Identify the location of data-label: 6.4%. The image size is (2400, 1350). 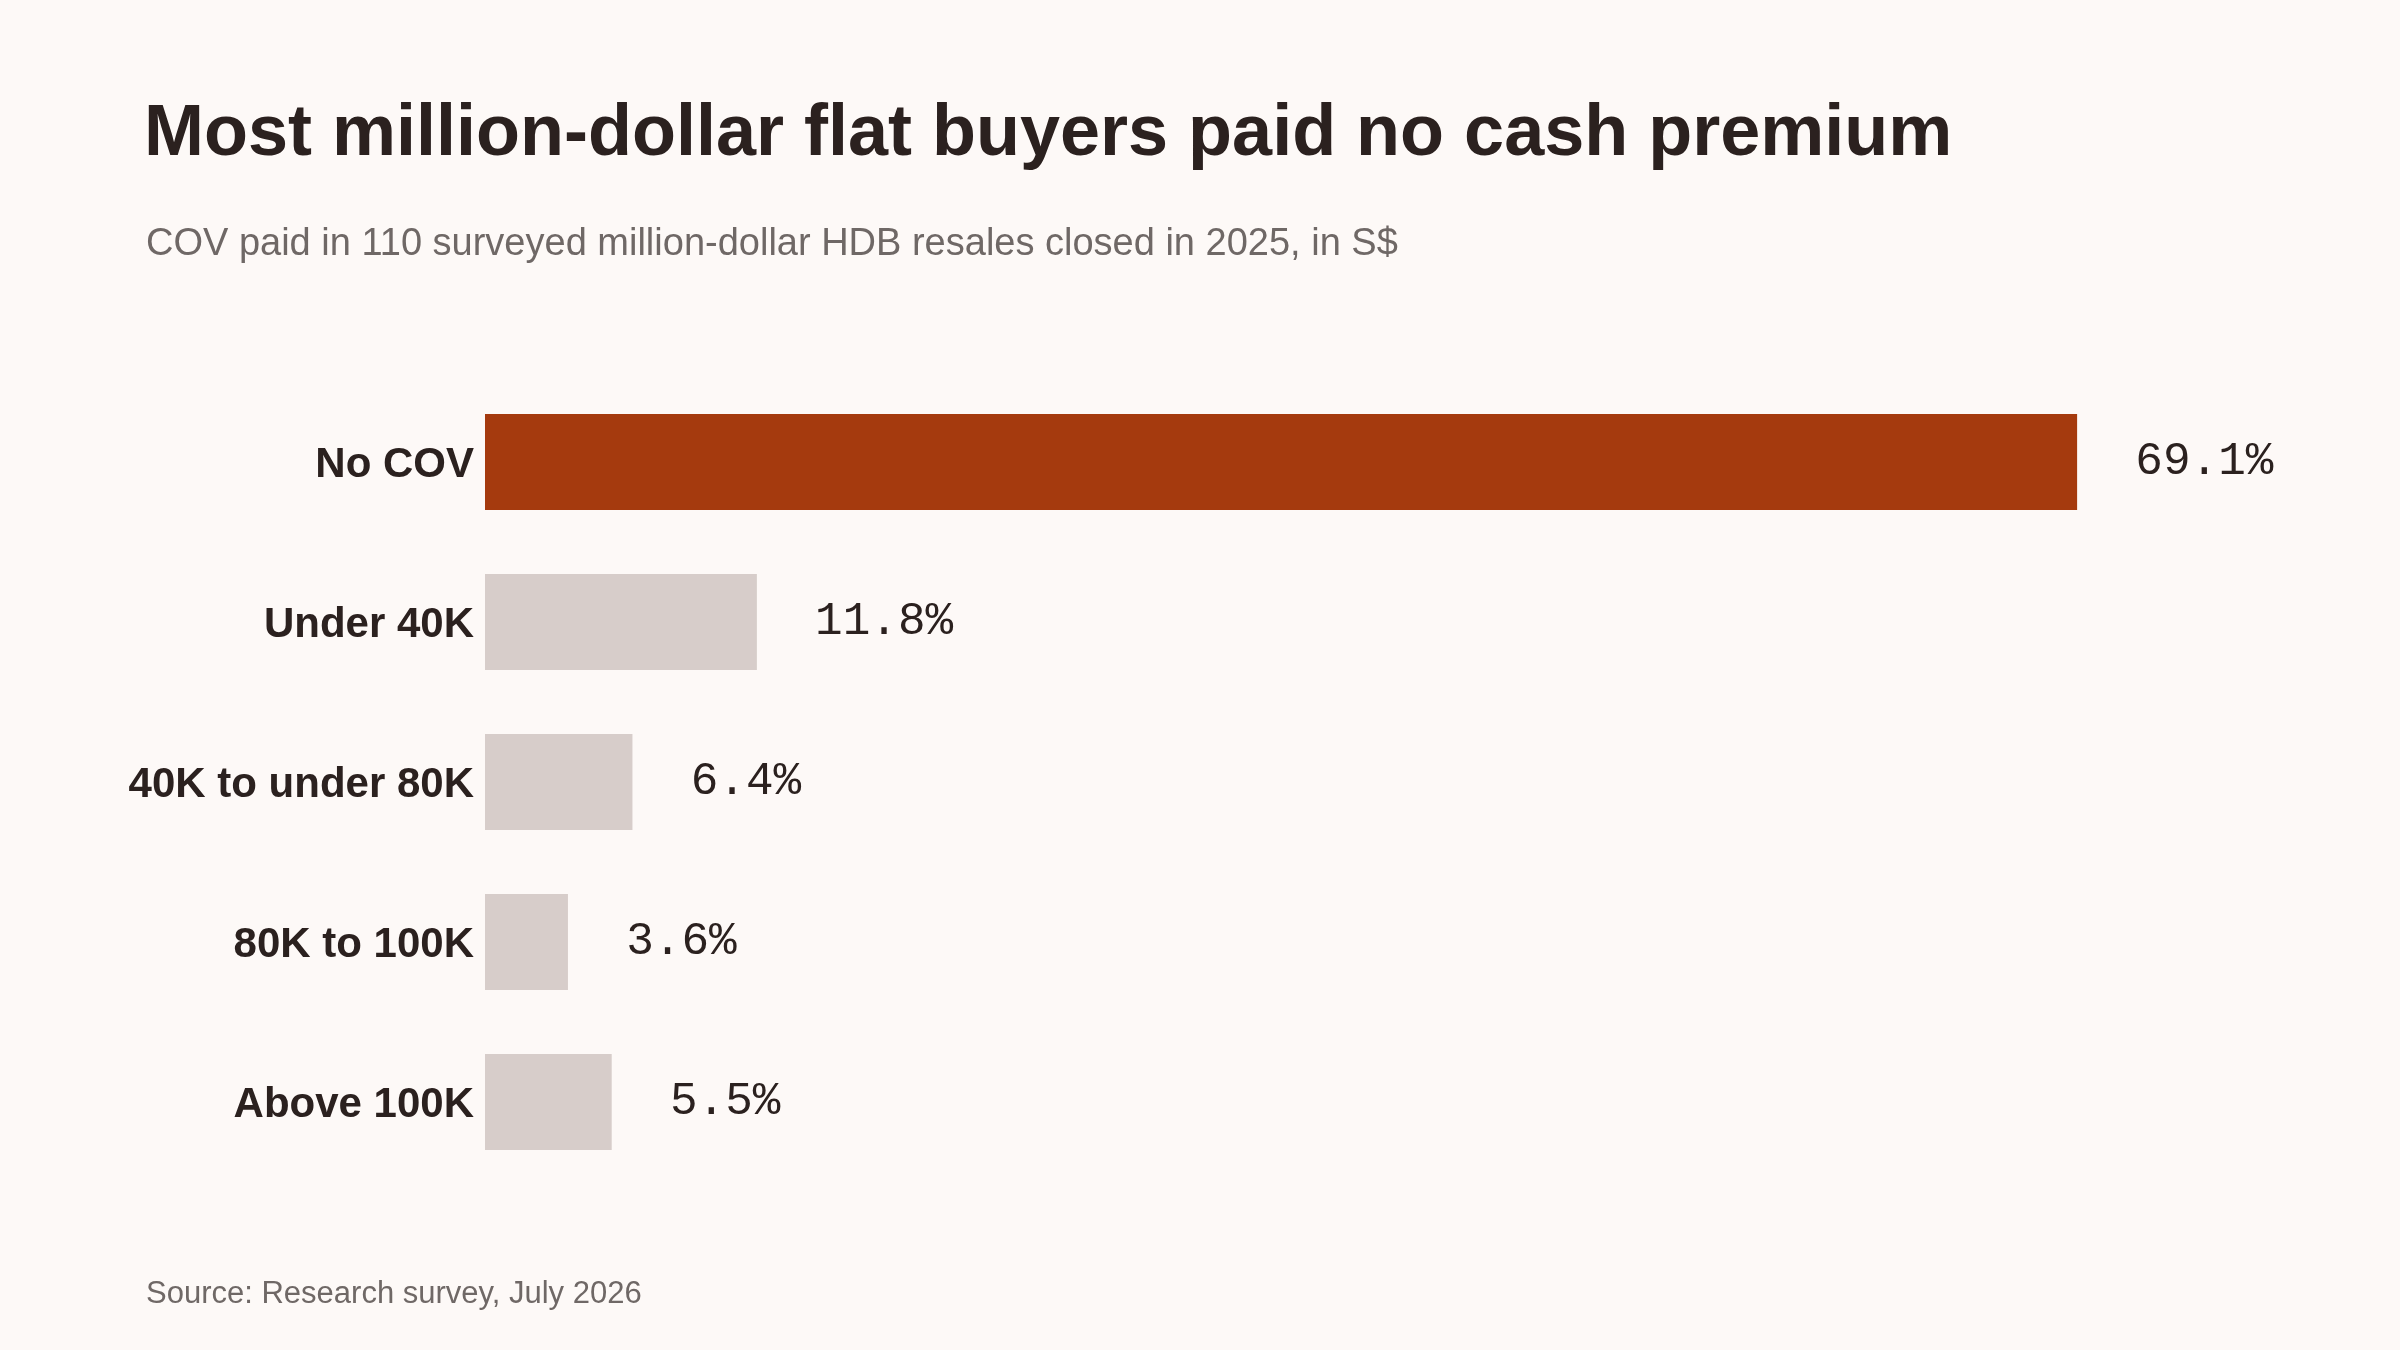
(718, 782).